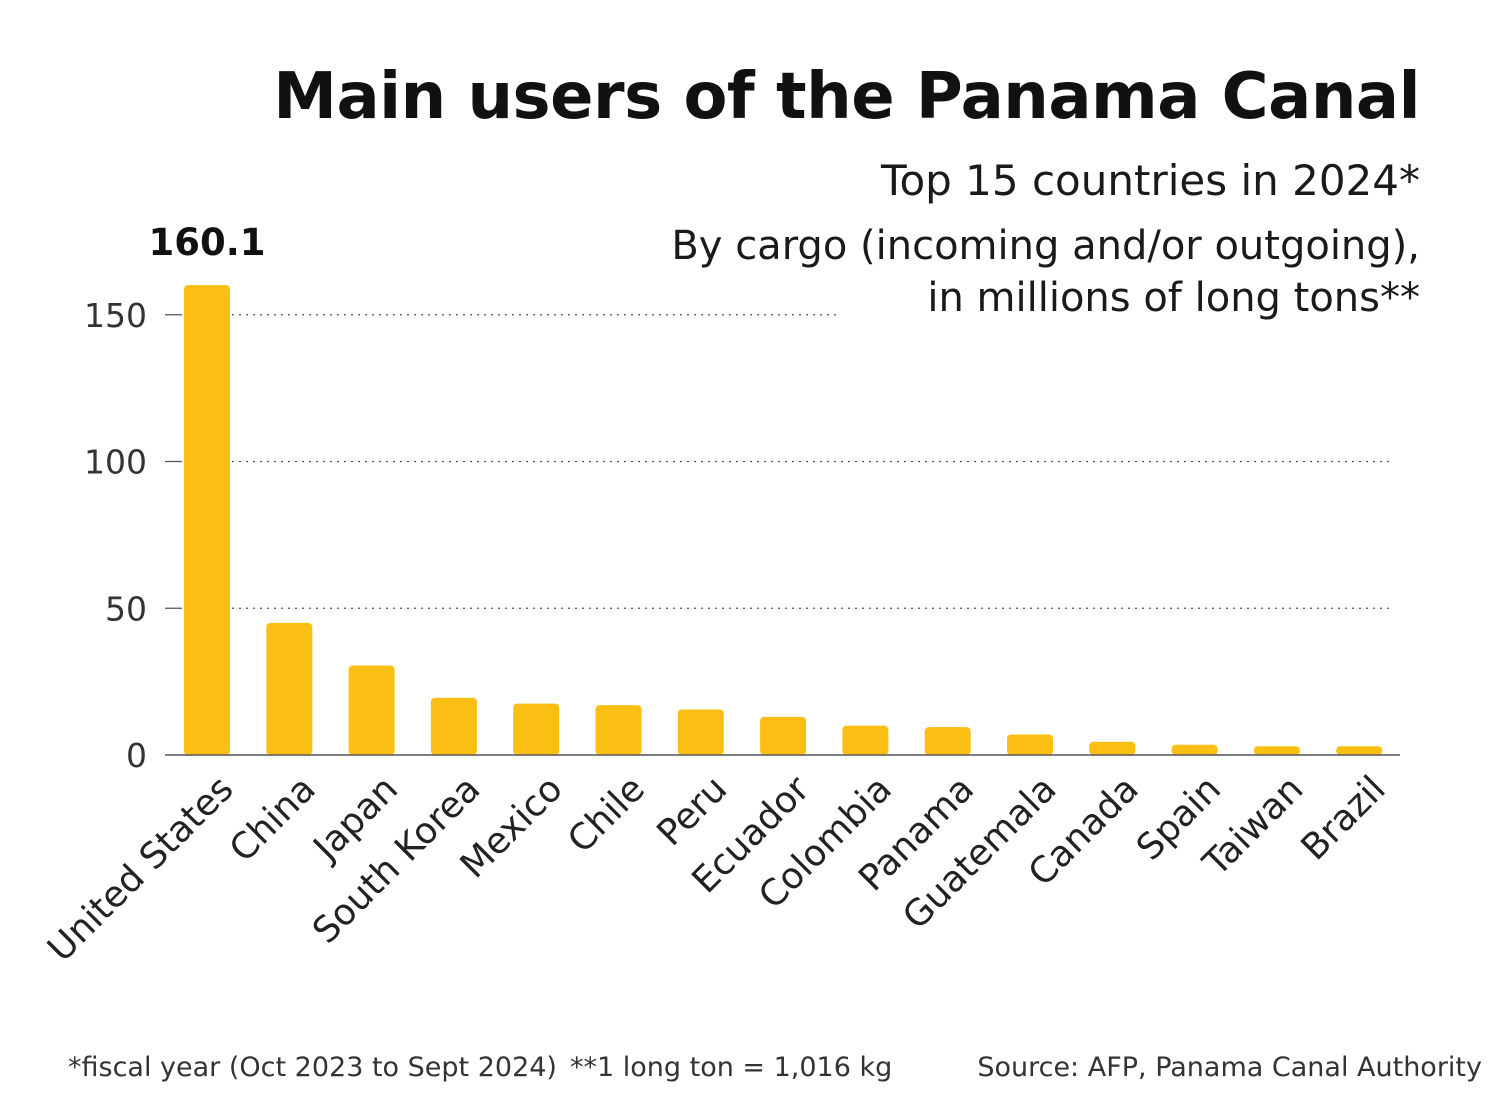  I want to click on x-tick-label: Chile, so click(606, 814).